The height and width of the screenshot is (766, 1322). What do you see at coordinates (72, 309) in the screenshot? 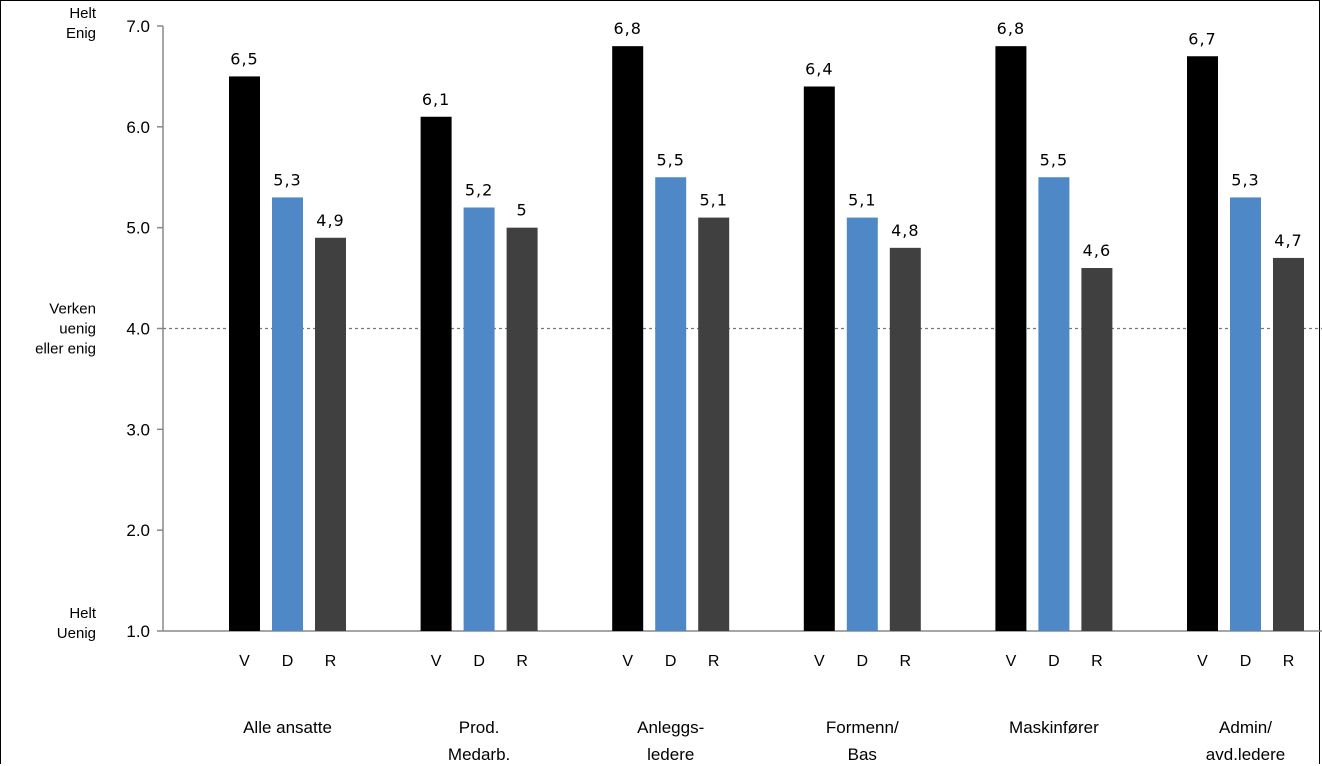
I see `y-side-label: Verken` at bounding box center [72, 309].